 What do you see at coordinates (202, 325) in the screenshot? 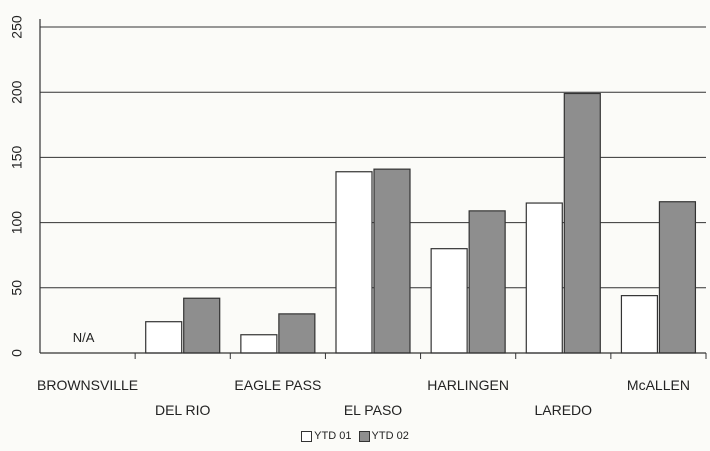
I see `bar-ytd-02-del-rio` at bounding box center [202, 325].